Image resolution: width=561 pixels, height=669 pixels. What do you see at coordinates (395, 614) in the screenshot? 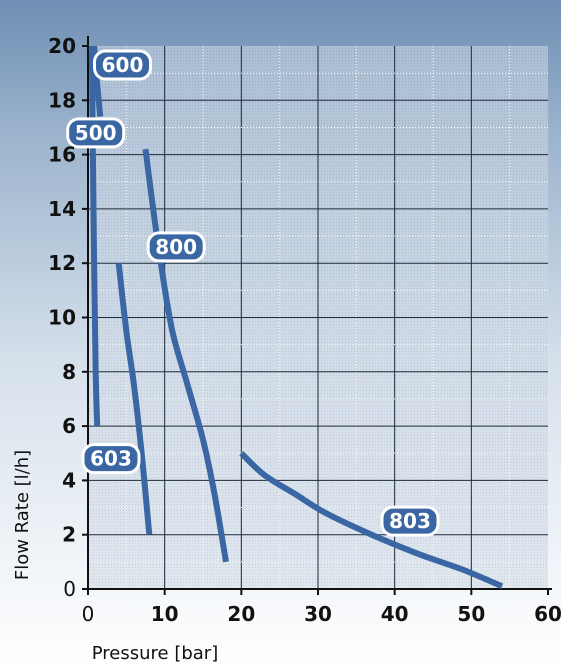
I see `x-tick-label: 40` at bounding box center [395, 614].